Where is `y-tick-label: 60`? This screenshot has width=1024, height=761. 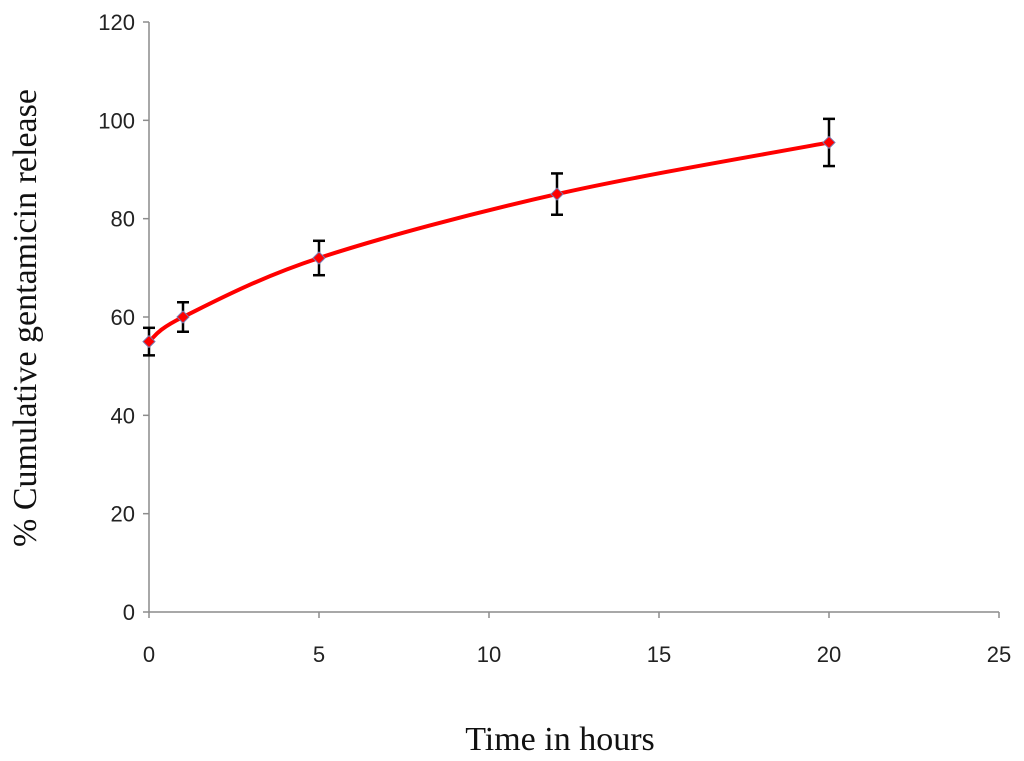 y-tick-label: 60 is located at coordinates (123, 317).